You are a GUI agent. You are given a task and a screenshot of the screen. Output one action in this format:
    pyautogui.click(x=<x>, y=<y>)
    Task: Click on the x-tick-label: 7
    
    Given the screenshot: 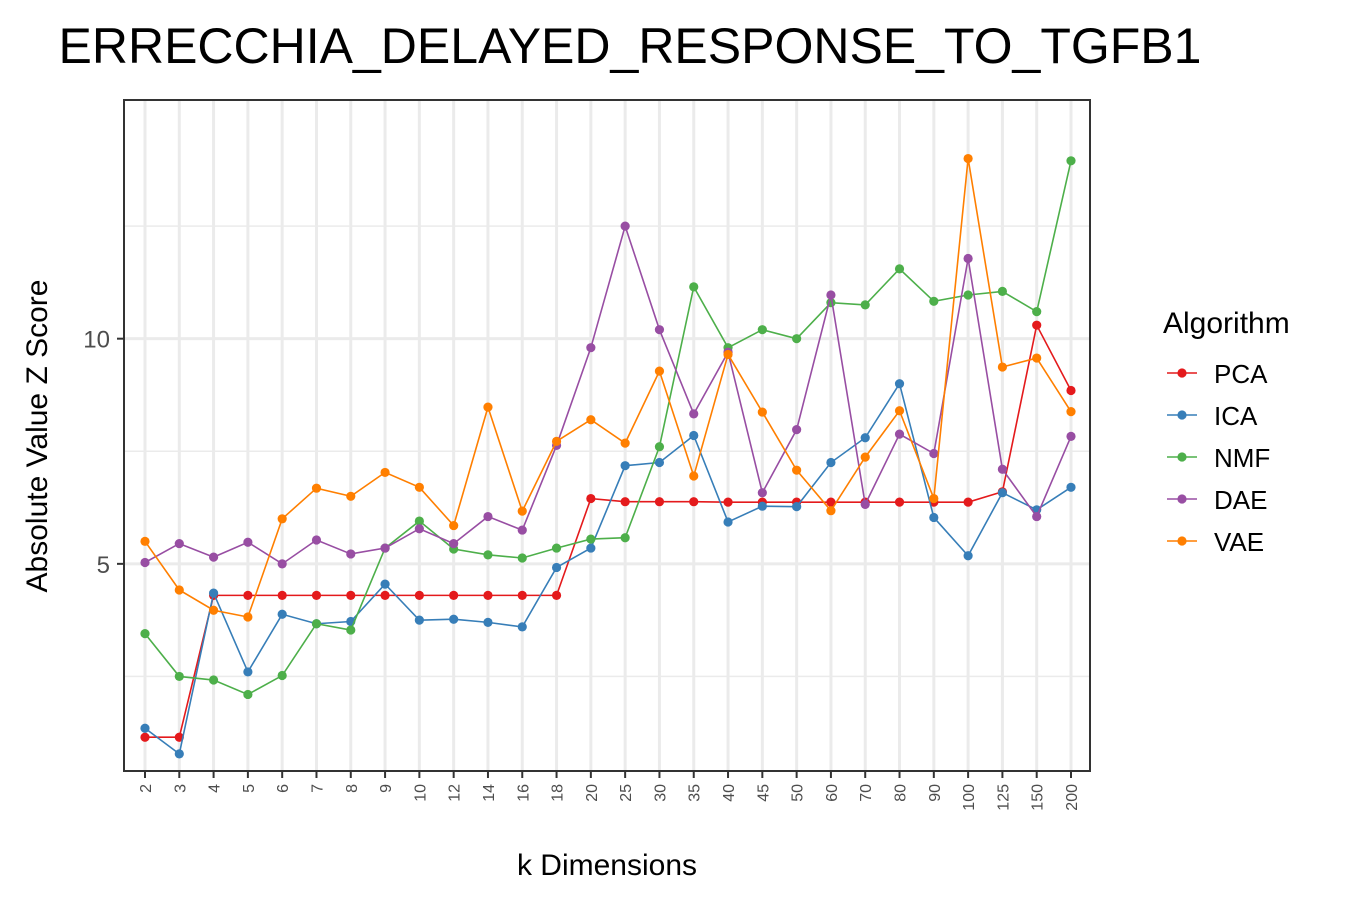 What is the action you would take?
    pyautogui.click(x=317, y=788)
    